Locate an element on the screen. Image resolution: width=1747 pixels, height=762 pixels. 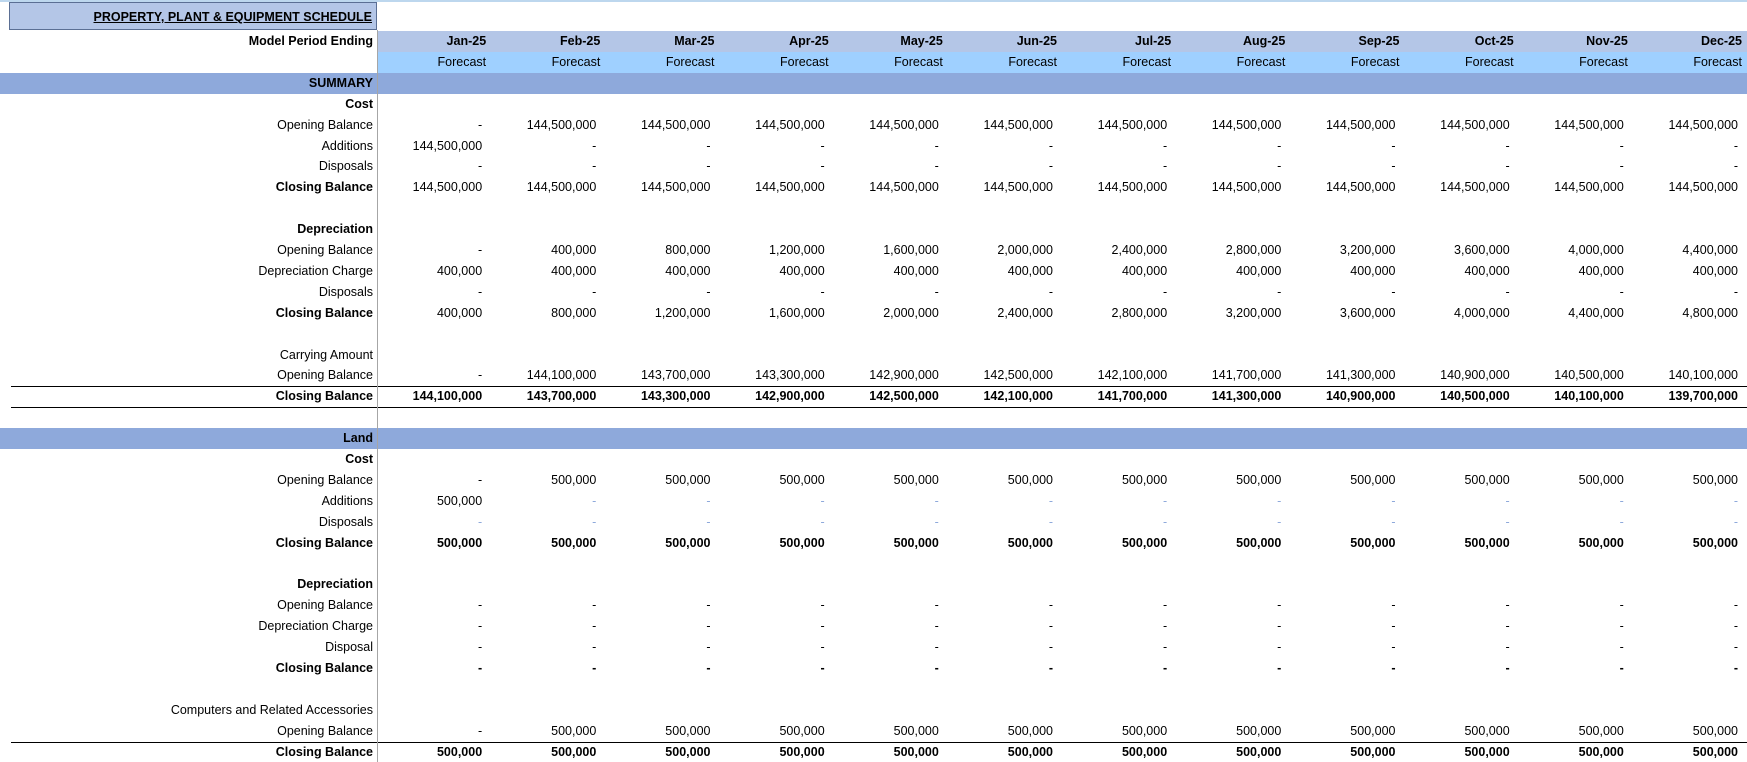
month-header: Nov-25 is located at coordinates (1607, 41).